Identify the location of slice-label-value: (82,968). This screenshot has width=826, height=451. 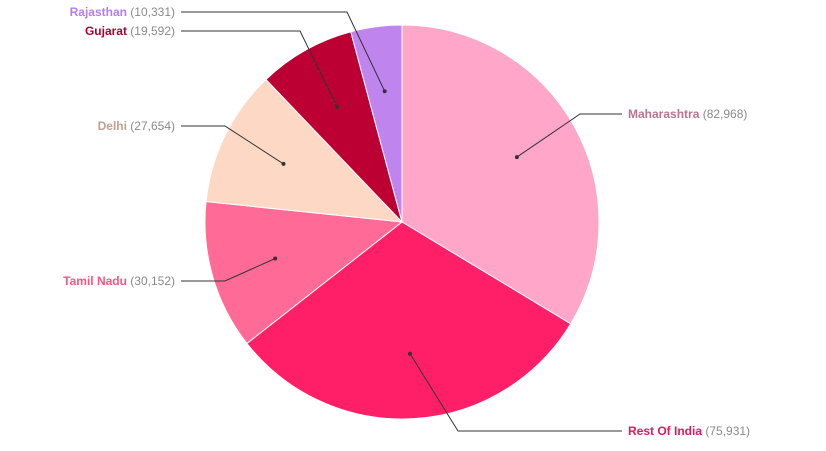
(723, 114).